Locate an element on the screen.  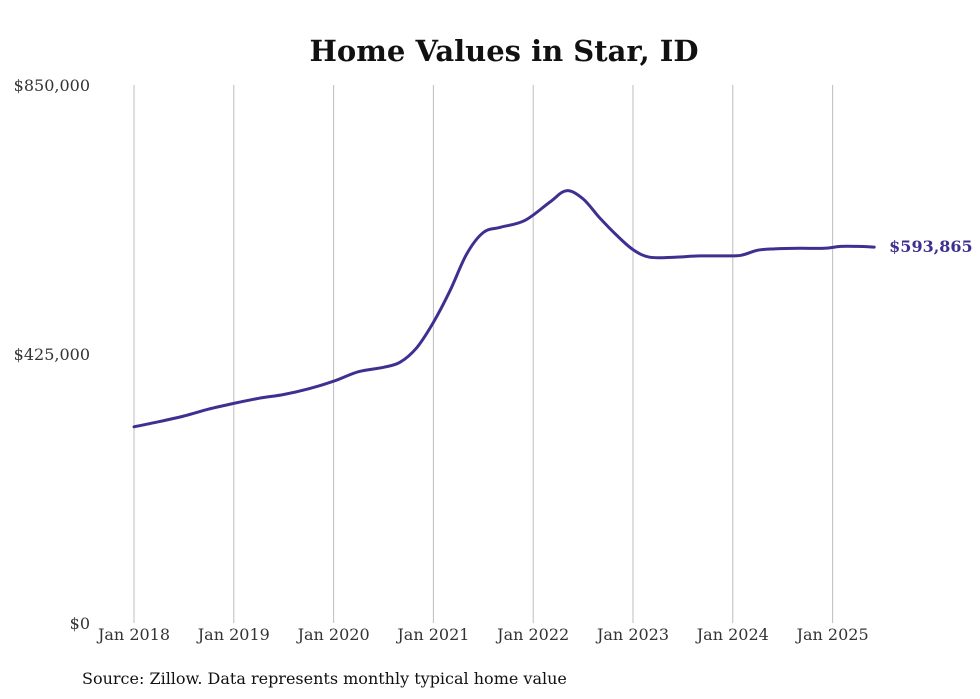
end-value-label: $593,865 is located at coordinates (931, 246).